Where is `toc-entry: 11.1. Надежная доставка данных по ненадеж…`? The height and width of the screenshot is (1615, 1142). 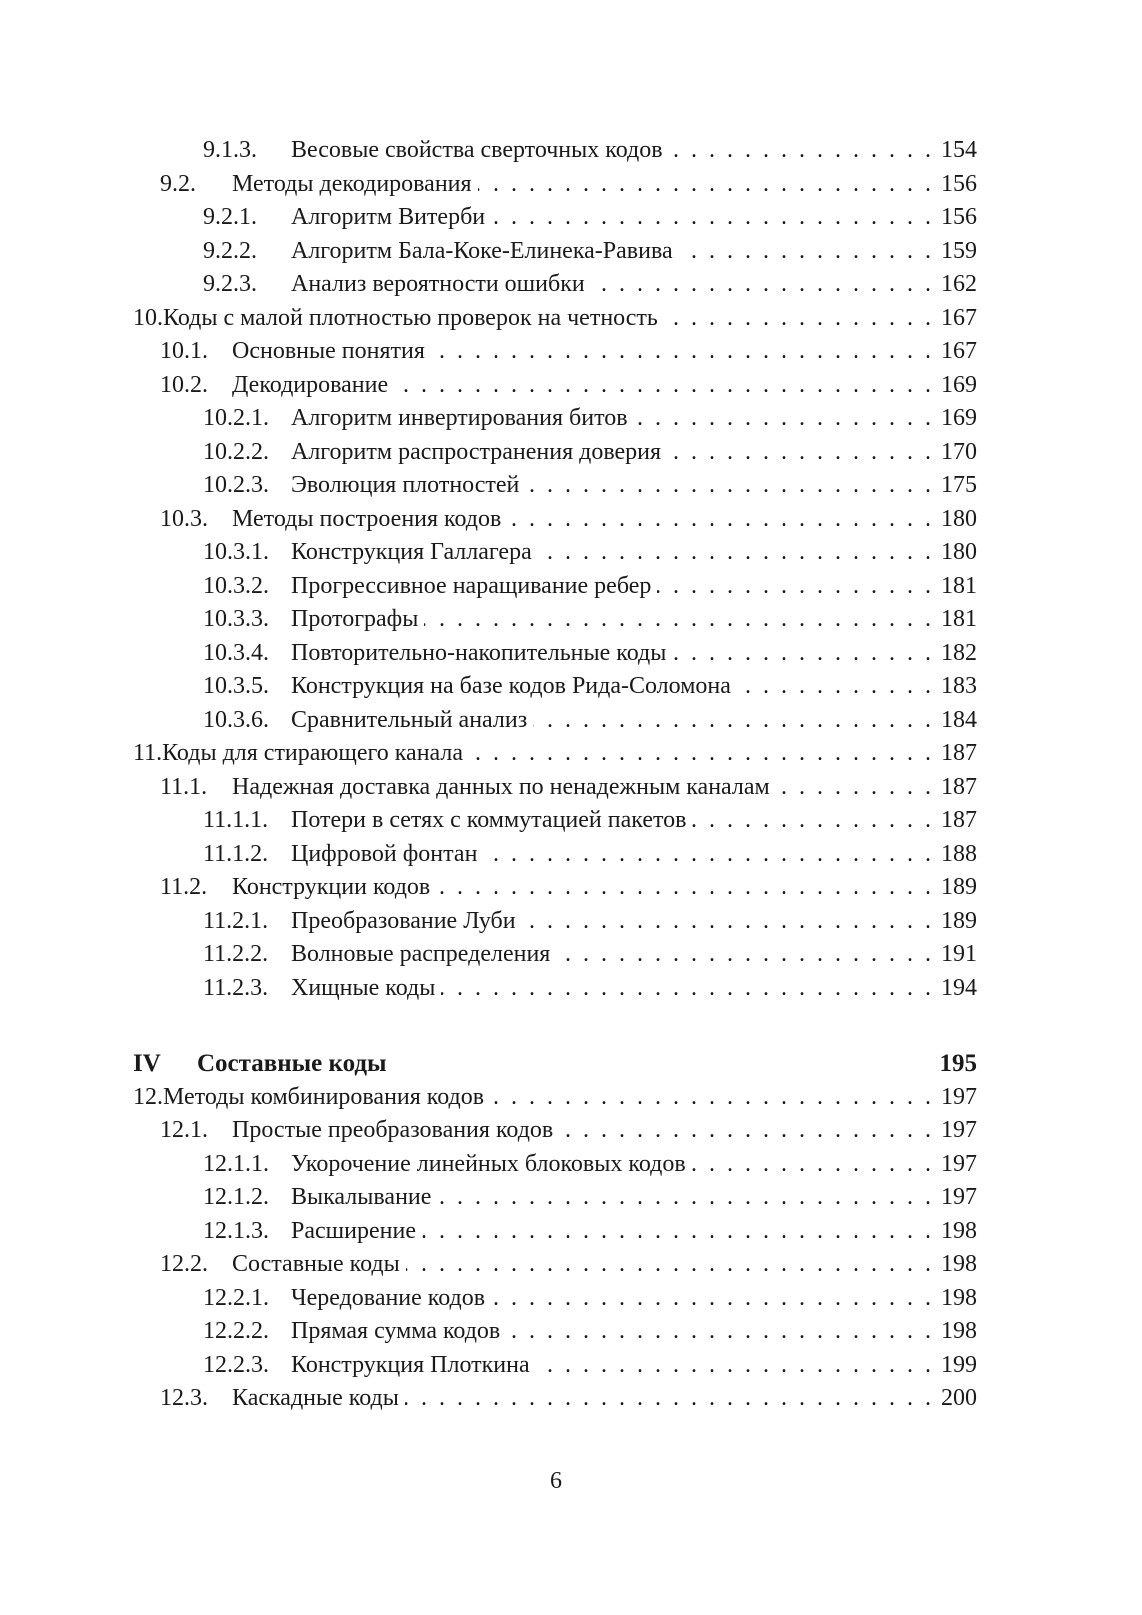 toc-entry: 11.1. Надежная доставка данных по ненадеж… is located at coordinates (555, 788).